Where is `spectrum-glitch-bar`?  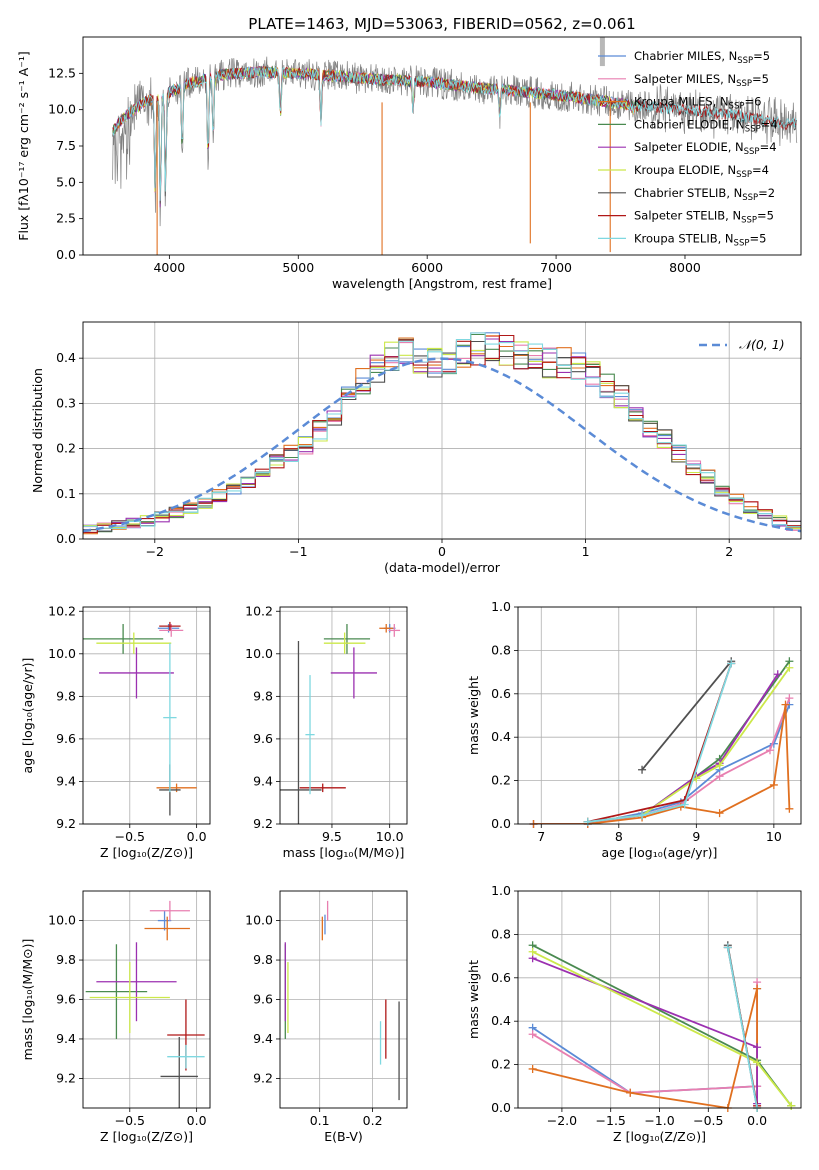 spectrum-glitch-bar is located at coordinates (602, 52).